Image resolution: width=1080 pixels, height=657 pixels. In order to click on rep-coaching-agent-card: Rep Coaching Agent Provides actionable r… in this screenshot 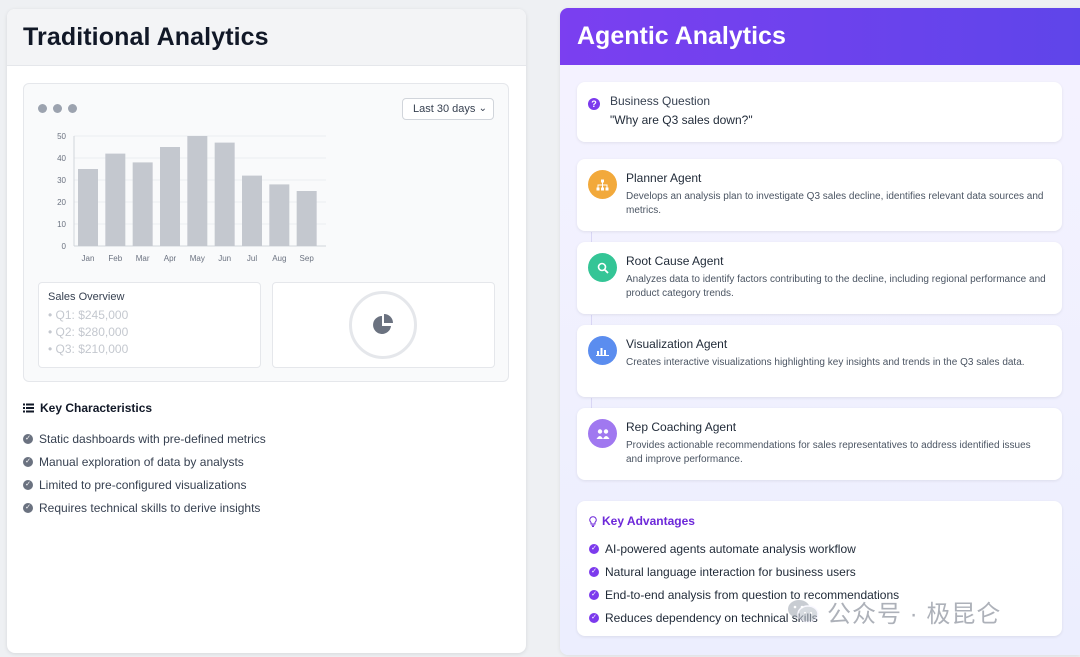, I will do `click(819, 444)`.